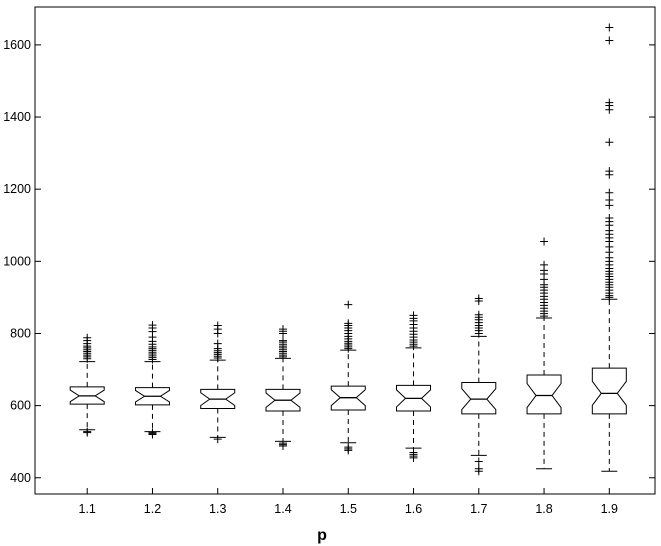 The width and height of the screenshot is (661, 546). Describe the element at coordinates (152, 509) in the screenshot. I see `x-tick-label: 1.2` at that location.